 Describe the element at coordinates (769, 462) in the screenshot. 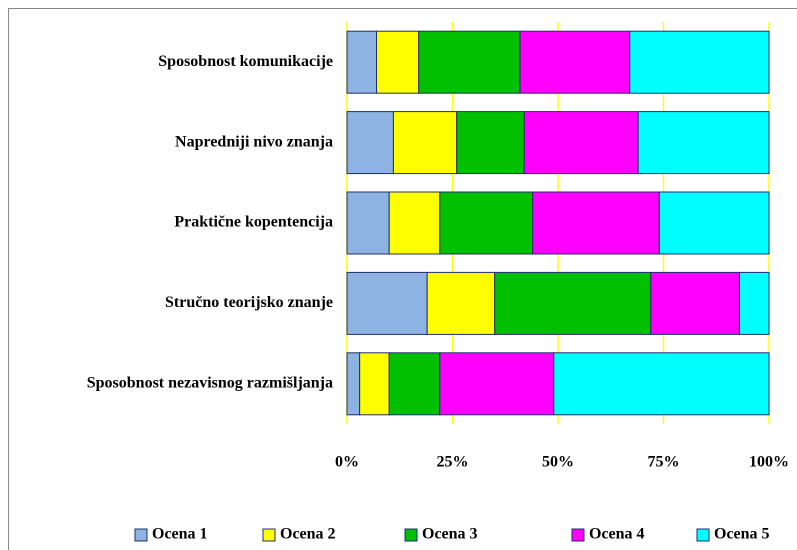

I see `x-tick-label: 100%` at that location.